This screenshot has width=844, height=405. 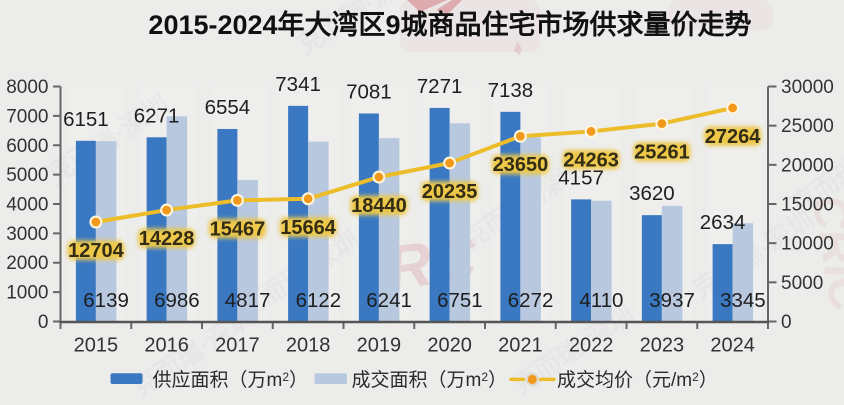 I want to click on svg-text: 6139, so click(x=106, y=300).